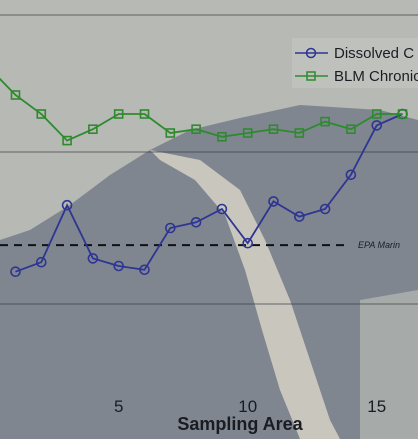 Image resolution: width=418 pixels, height=439 pixels. Describe the element at coordinates (311, 53) in the screenshot. I see `legend-marker-dissolved` at that location.